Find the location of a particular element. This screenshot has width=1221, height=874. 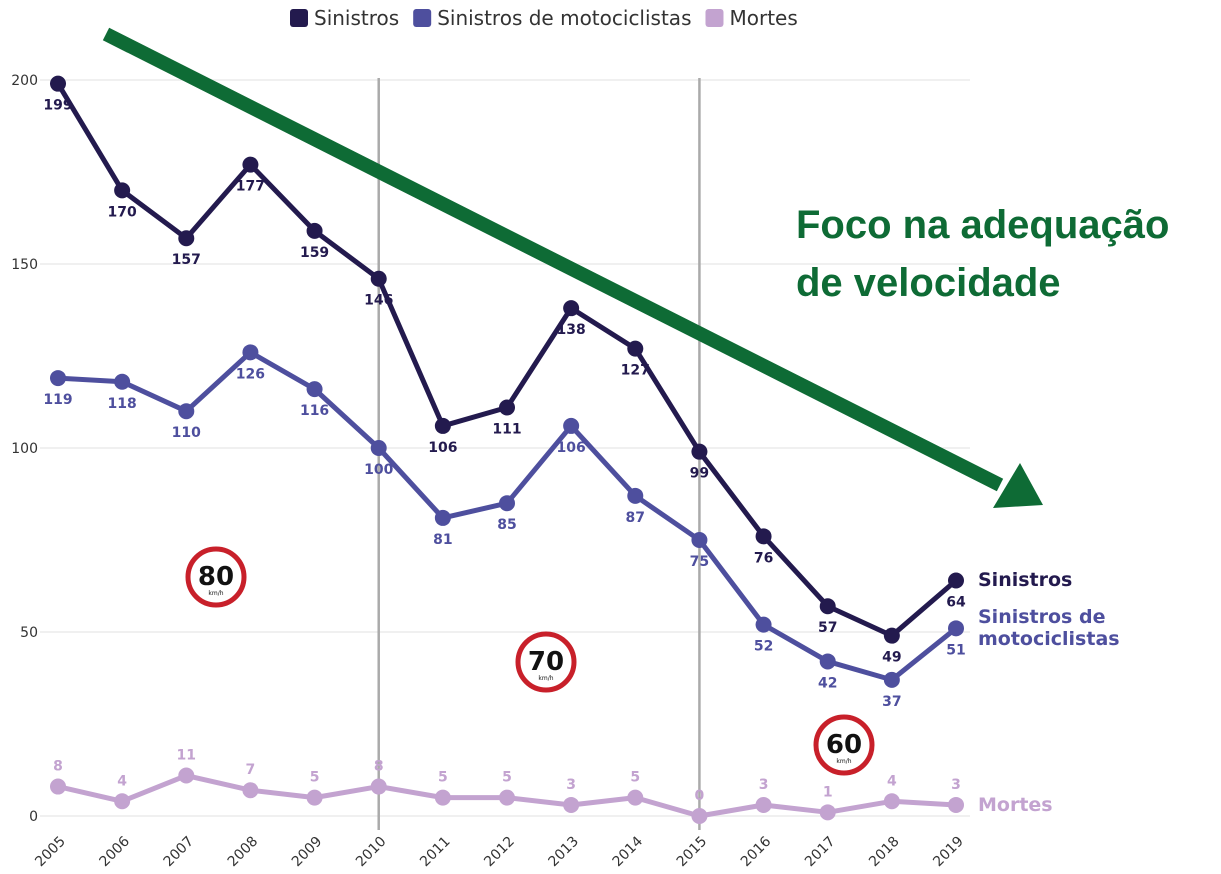

data-label: 87 is located at coordinates (635, 518).